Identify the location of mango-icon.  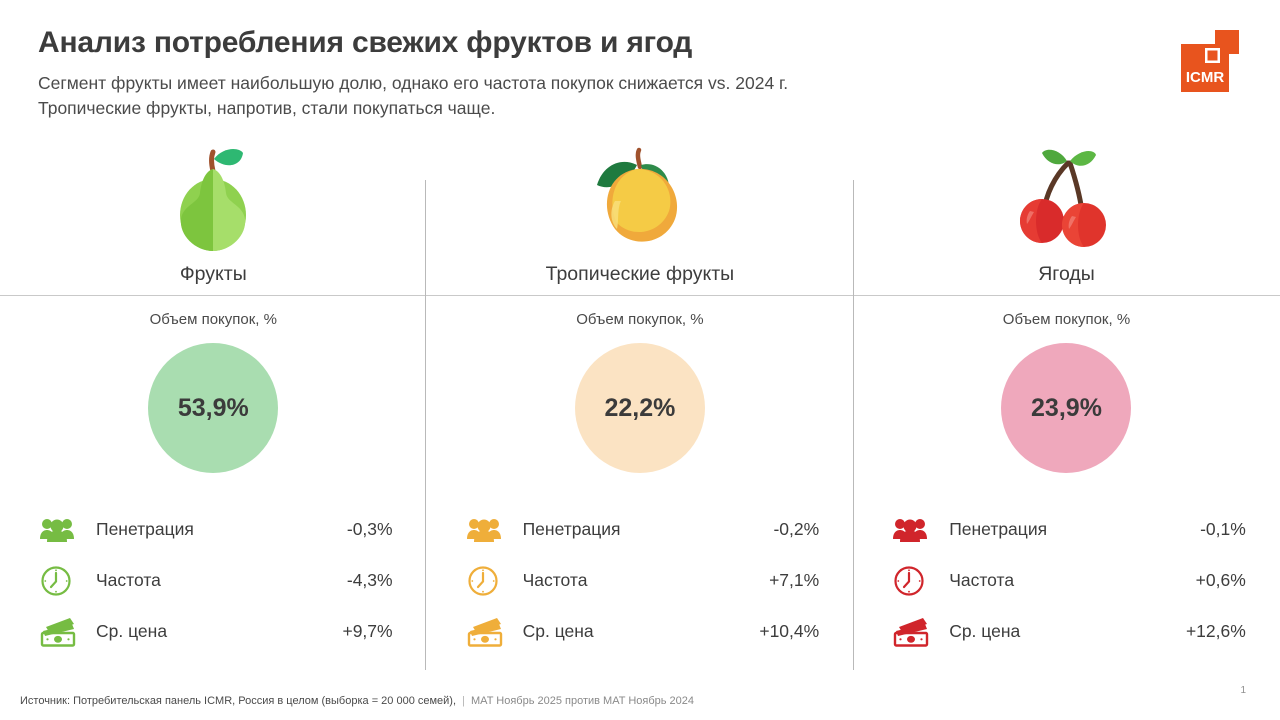
(640, 197).